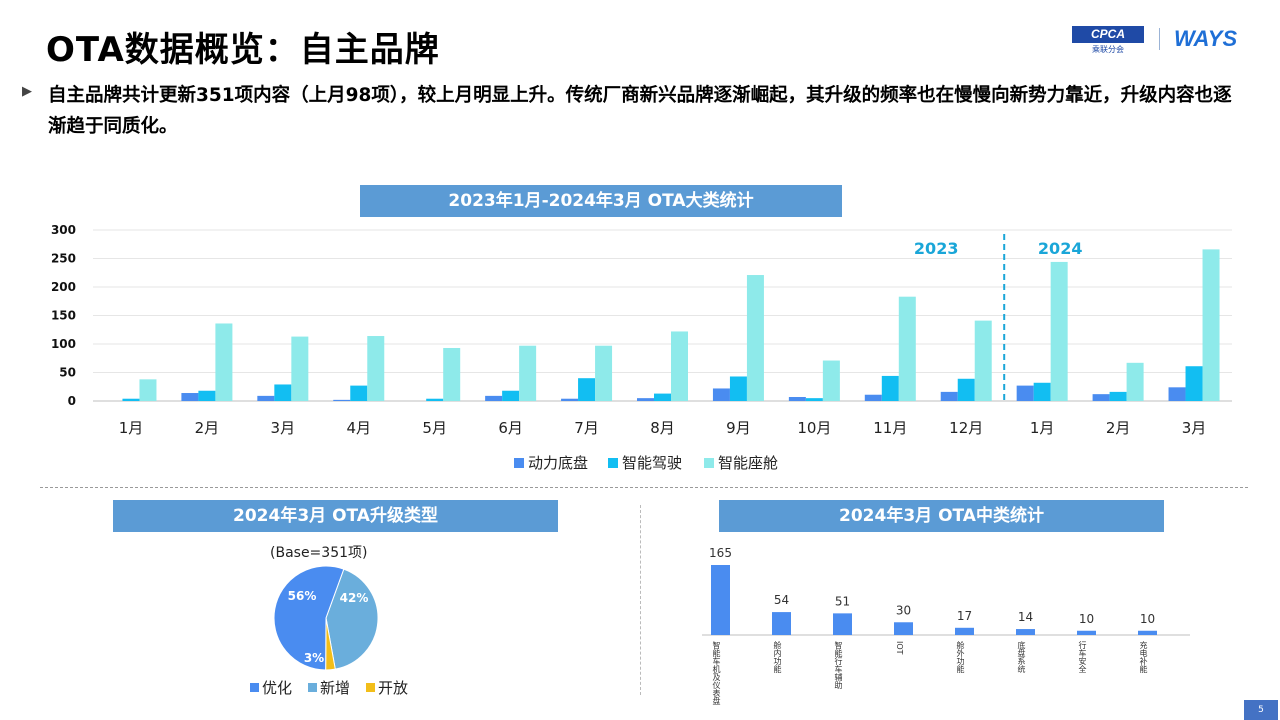  Describe the element at coordinates (781, 600) in the screenshot. I see `category-data-label: 54` at that location.